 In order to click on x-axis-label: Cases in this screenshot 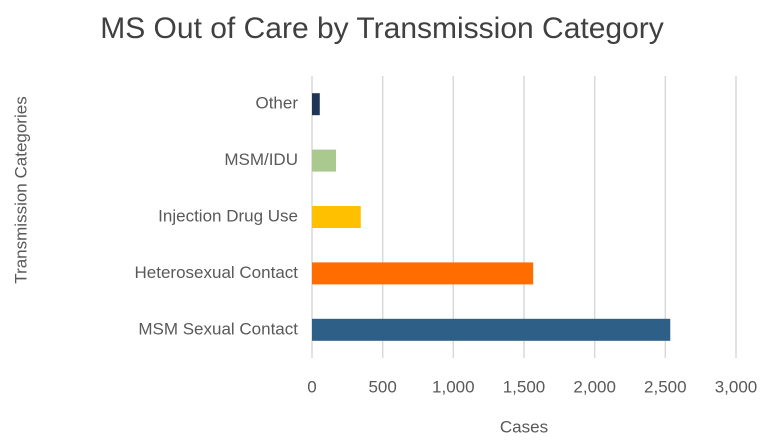, I will do `click(524, 426)`.